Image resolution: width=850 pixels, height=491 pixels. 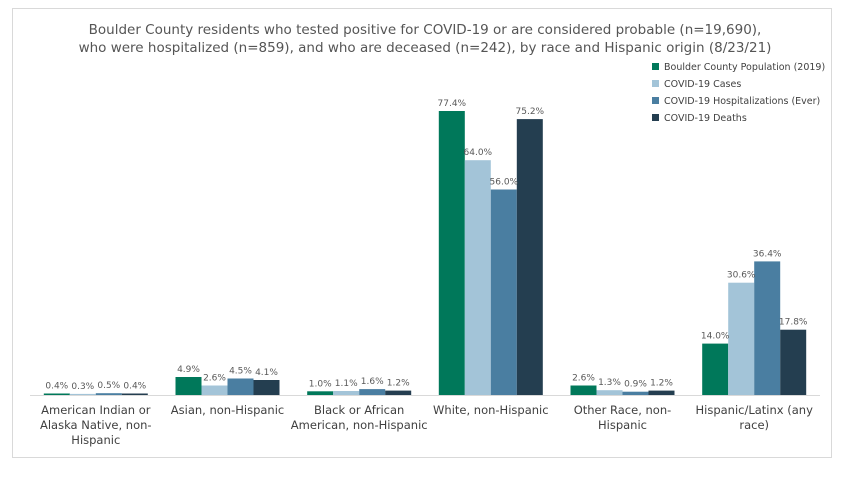 I want to click on category-label: American, non-Hispanic, so click(x=359, y=425).